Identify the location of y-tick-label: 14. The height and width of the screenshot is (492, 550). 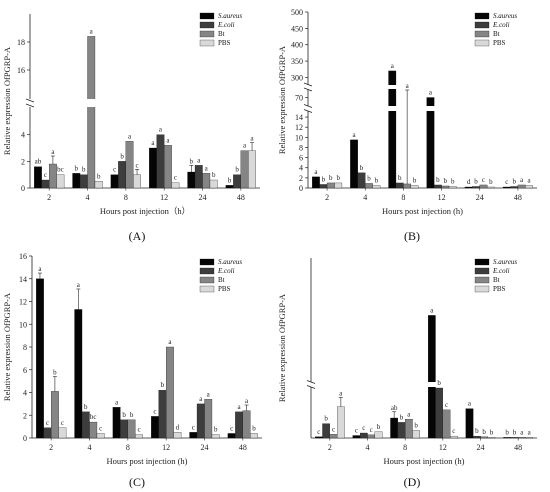
(23, 279).